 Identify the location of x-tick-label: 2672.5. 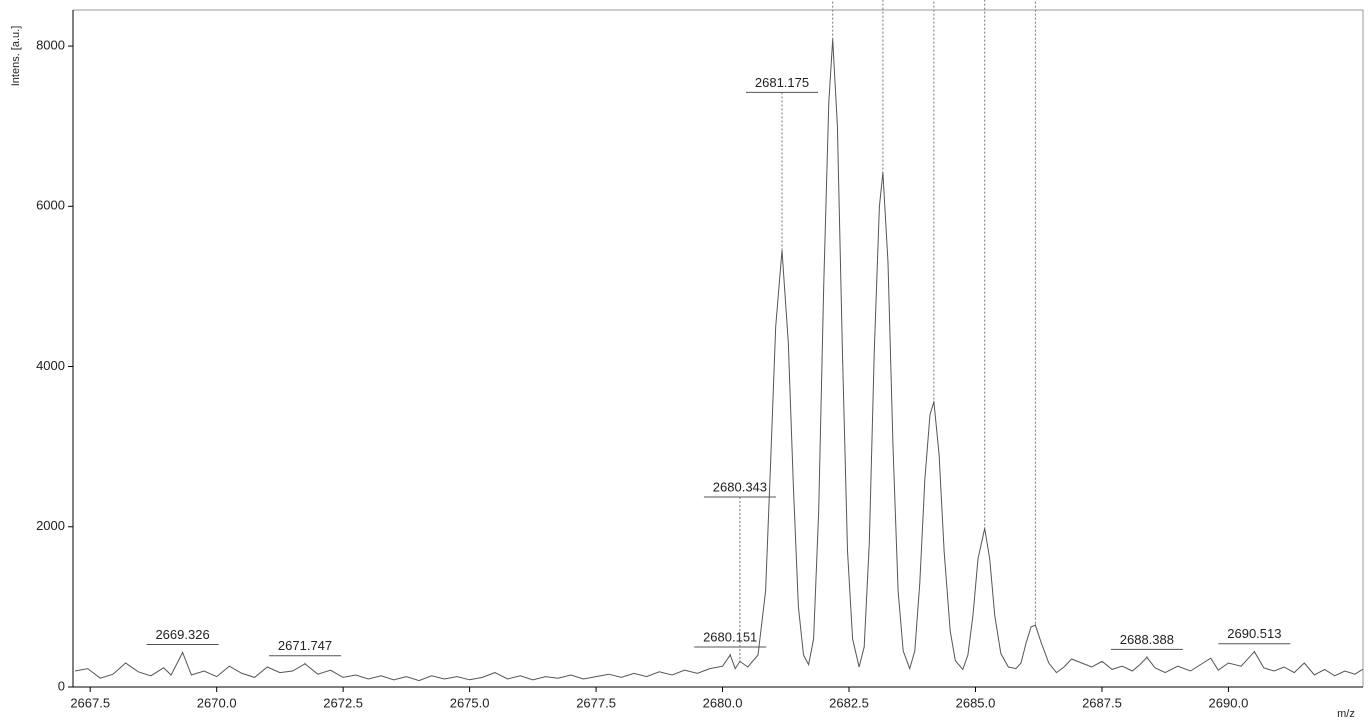
(343, 702).